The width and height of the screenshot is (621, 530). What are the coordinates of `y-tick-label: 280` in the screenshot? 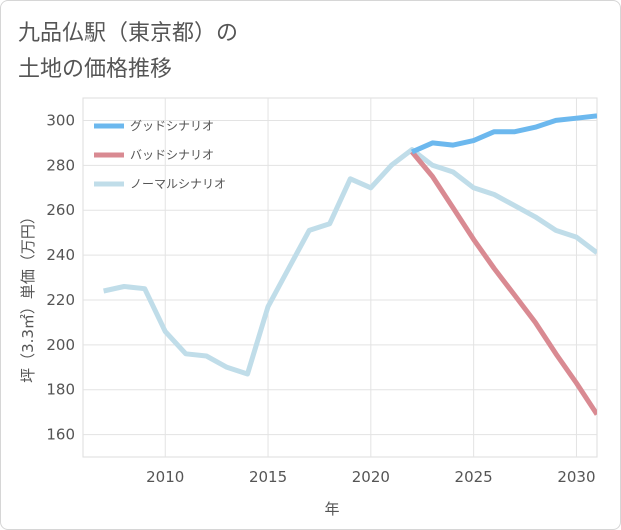 It's located at (60, 165).